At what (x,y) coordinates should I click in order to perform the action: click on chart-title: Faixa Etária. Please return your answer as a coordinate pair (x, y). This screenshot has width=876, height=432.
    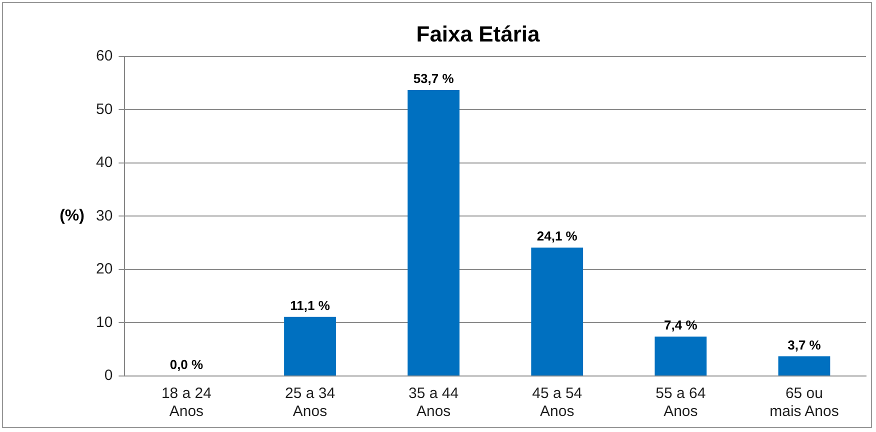
    Looking at the image, I should click on (478, 33).